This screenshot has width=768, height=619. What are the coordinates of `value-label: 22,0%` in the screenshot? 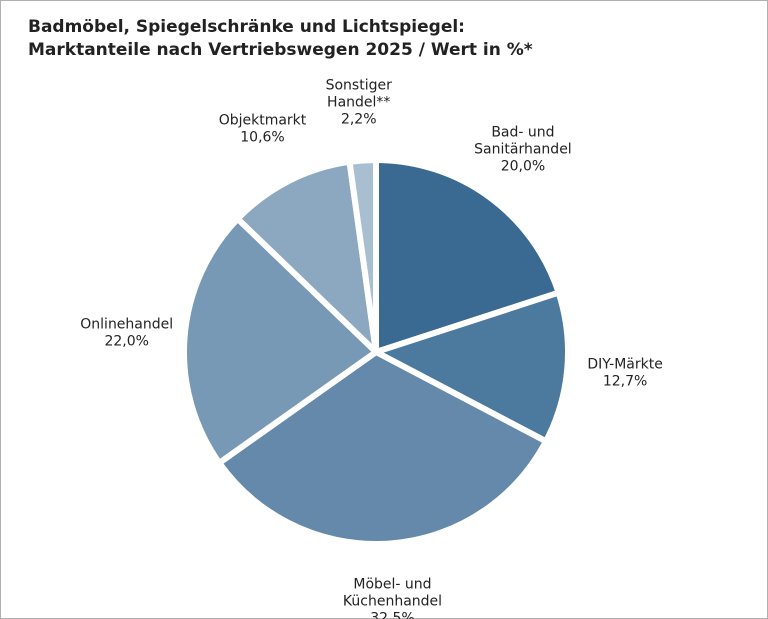 It's located at (126, 342).